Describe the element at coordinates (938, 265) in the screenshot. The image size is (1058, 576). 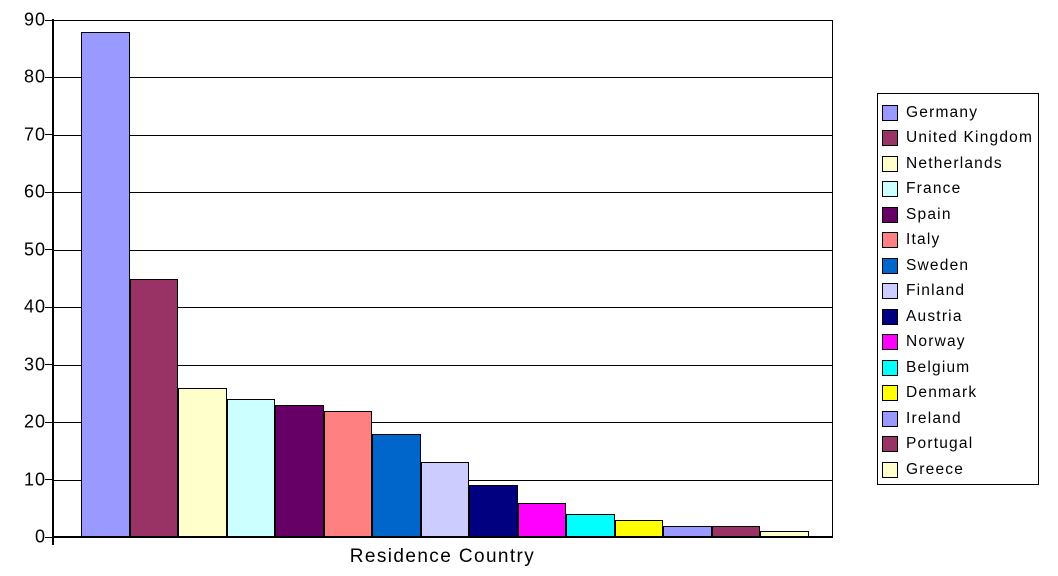
I see `legend-label-sweden: Sweden` at that location.